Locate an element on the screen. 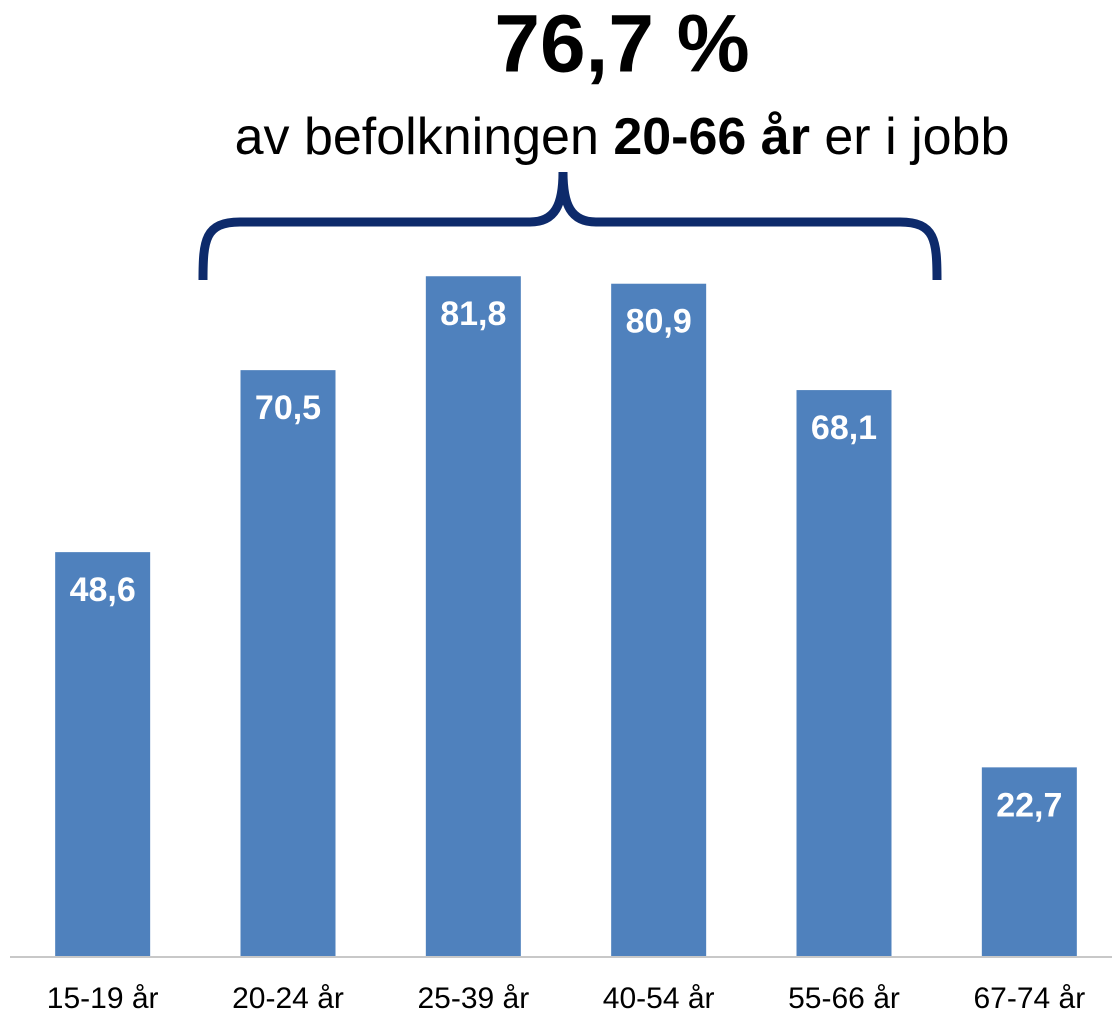  x-tick-label: 55-66 år is located at coordinates (844, 998).